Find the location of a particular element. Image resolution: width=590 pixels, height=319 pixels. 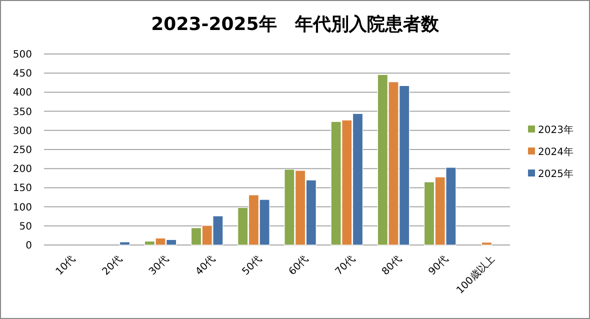

x-tick-label: 50代 is located at coordinates (252, 266).